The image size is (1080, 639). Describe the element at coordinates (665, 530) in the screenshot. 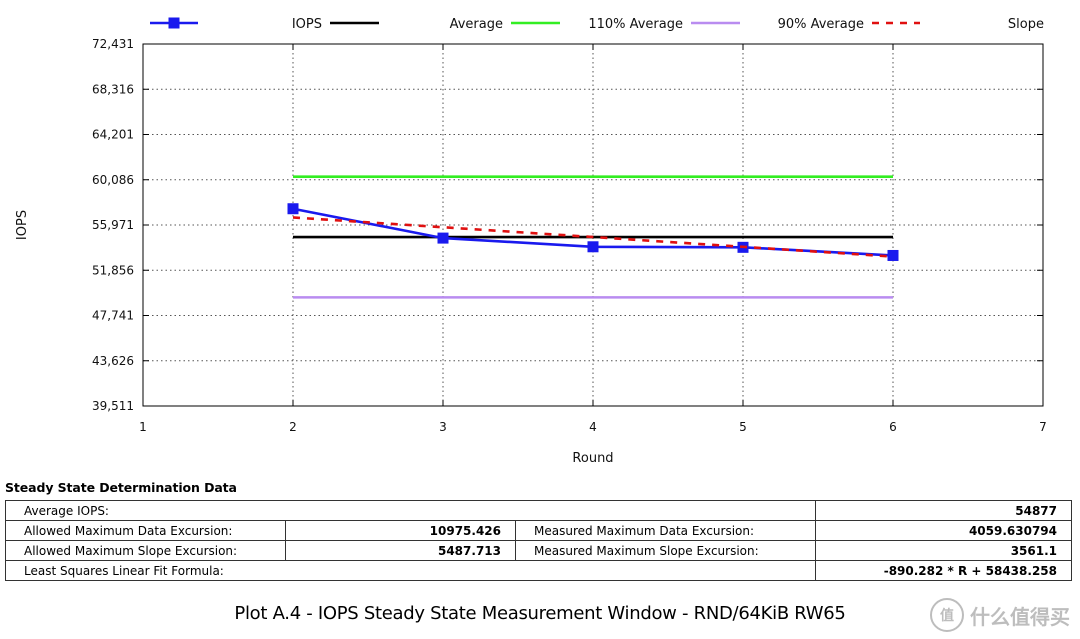

I see `measured-data-excursion-label: Measured Maximum Data Excursion:` at that location.